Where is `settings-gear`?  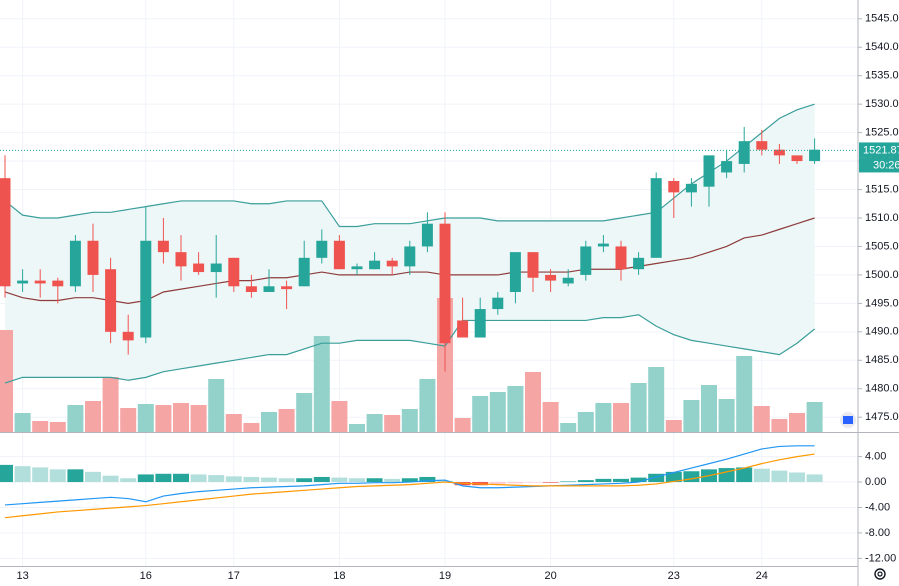
settings-gear is located at coordinates (880, 574).